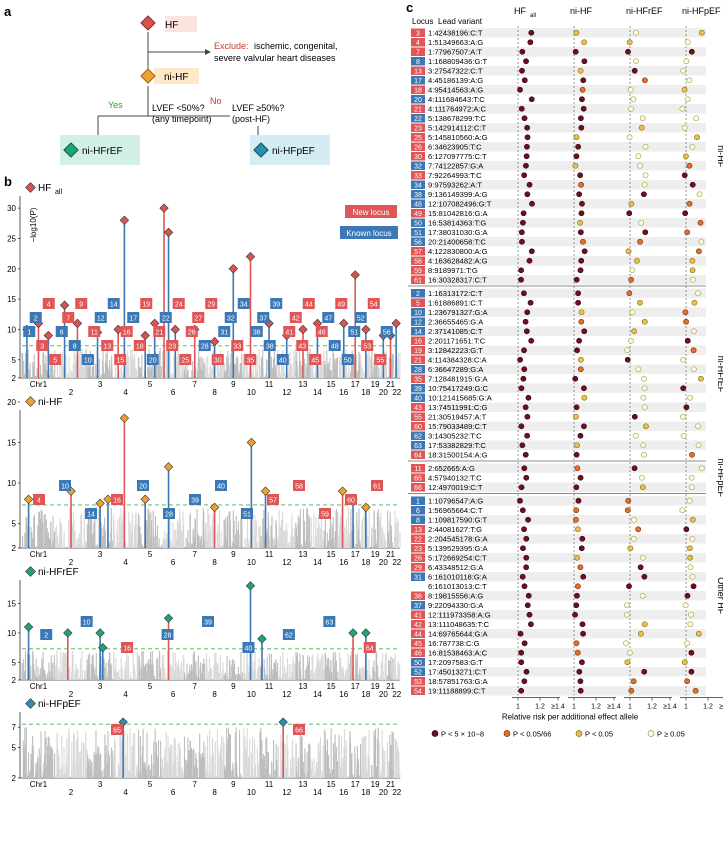  What do you see at coordinates (100, 384) in the screenshot?
I see `chromosome-label: 3` at bounding box center [100, 384].